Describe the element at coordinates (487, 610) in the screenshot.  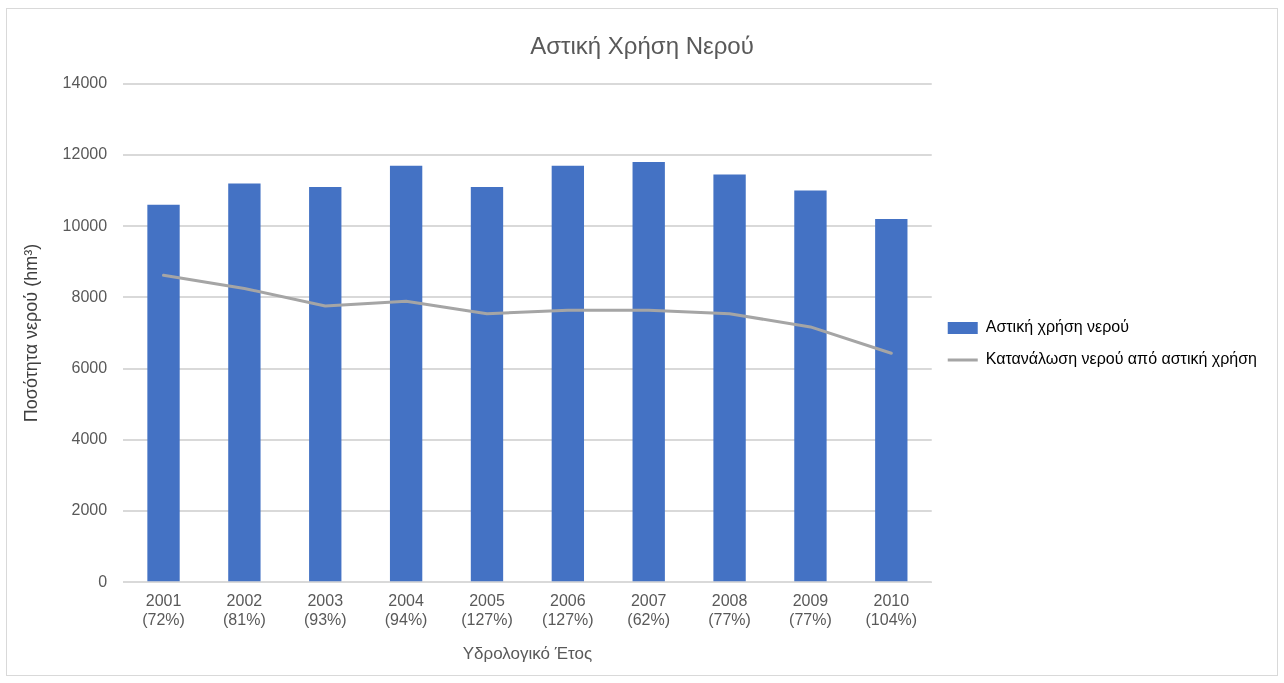
I see `x-tick-label: 2005 (127%)` at that location.